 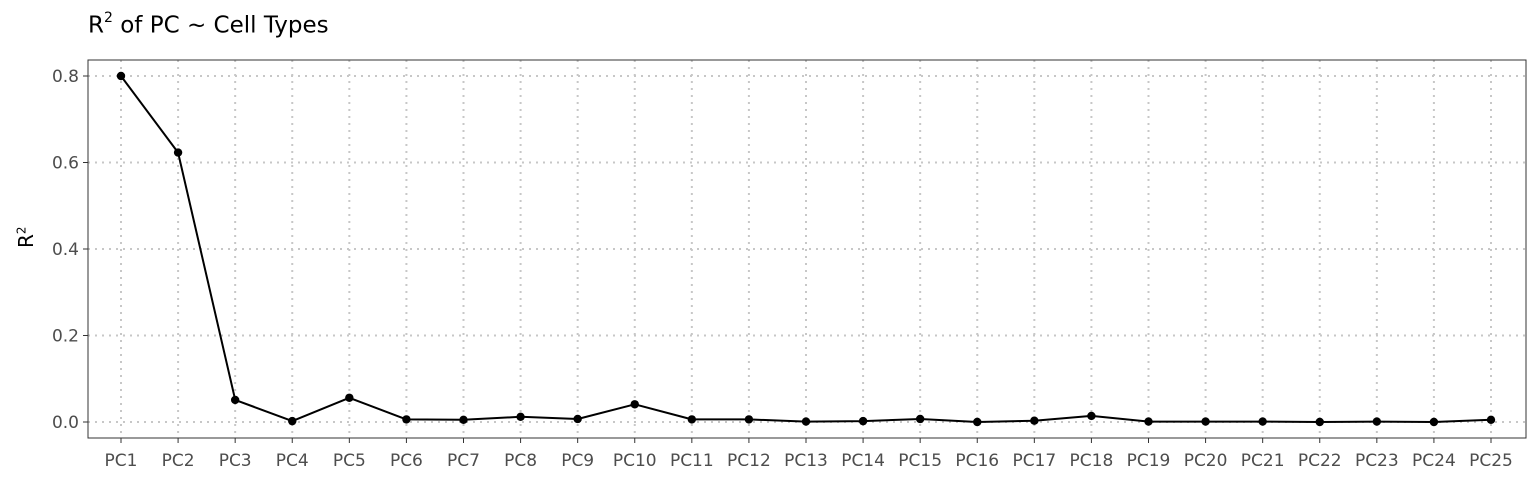 What do you see at coordinates (863, 461) in the screenshot?
I see `x-tick-label: PC14` at bounding box center [863, 461].